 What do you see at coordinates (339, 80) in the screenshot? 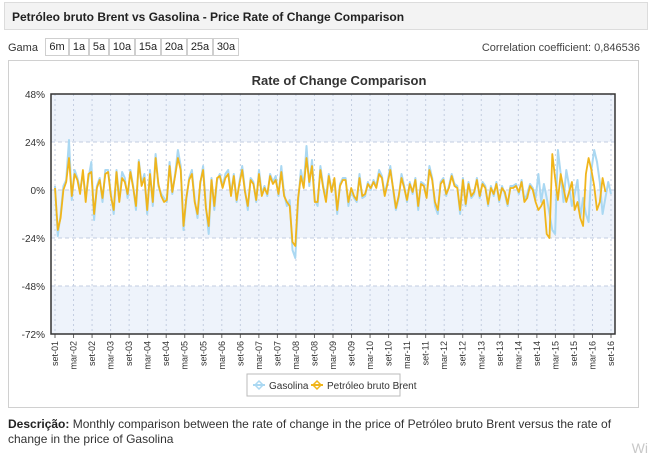
I see `chart-title: Rate of Change Comparison` at bounding box center [339, 80].